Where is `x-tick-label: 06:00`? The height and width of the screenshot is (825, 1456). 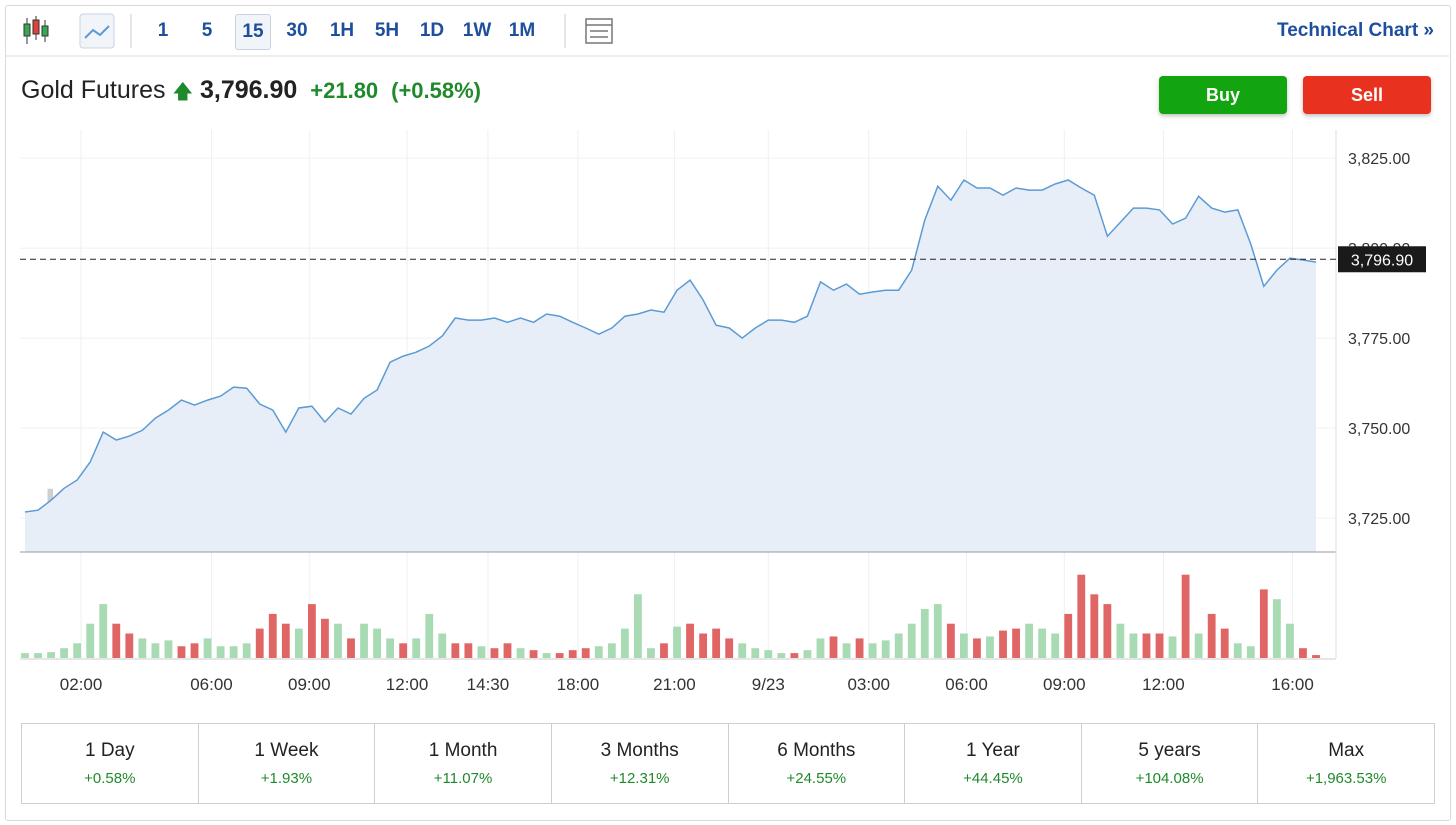
x-tick-label: 06:00 is located at coordinates (211, 684).